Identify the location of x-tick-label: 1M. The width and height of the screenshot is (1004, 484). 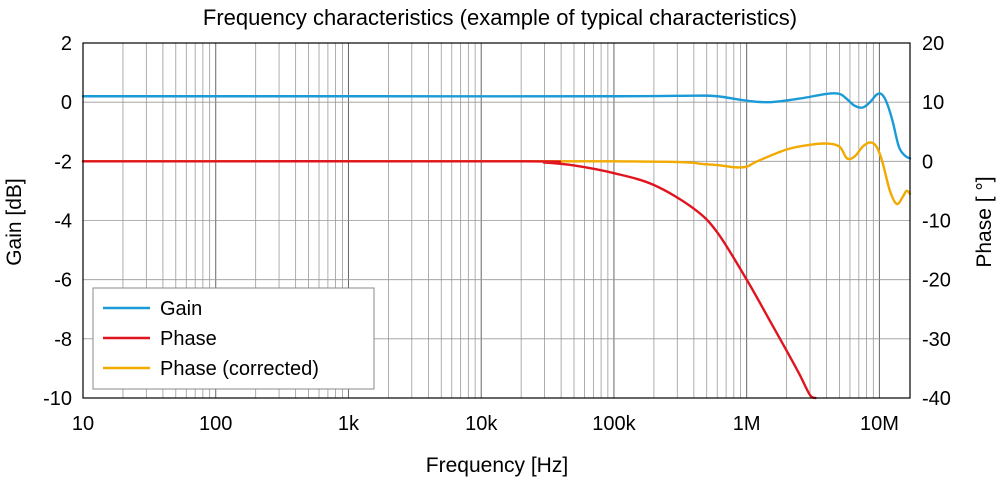
(747, 424).